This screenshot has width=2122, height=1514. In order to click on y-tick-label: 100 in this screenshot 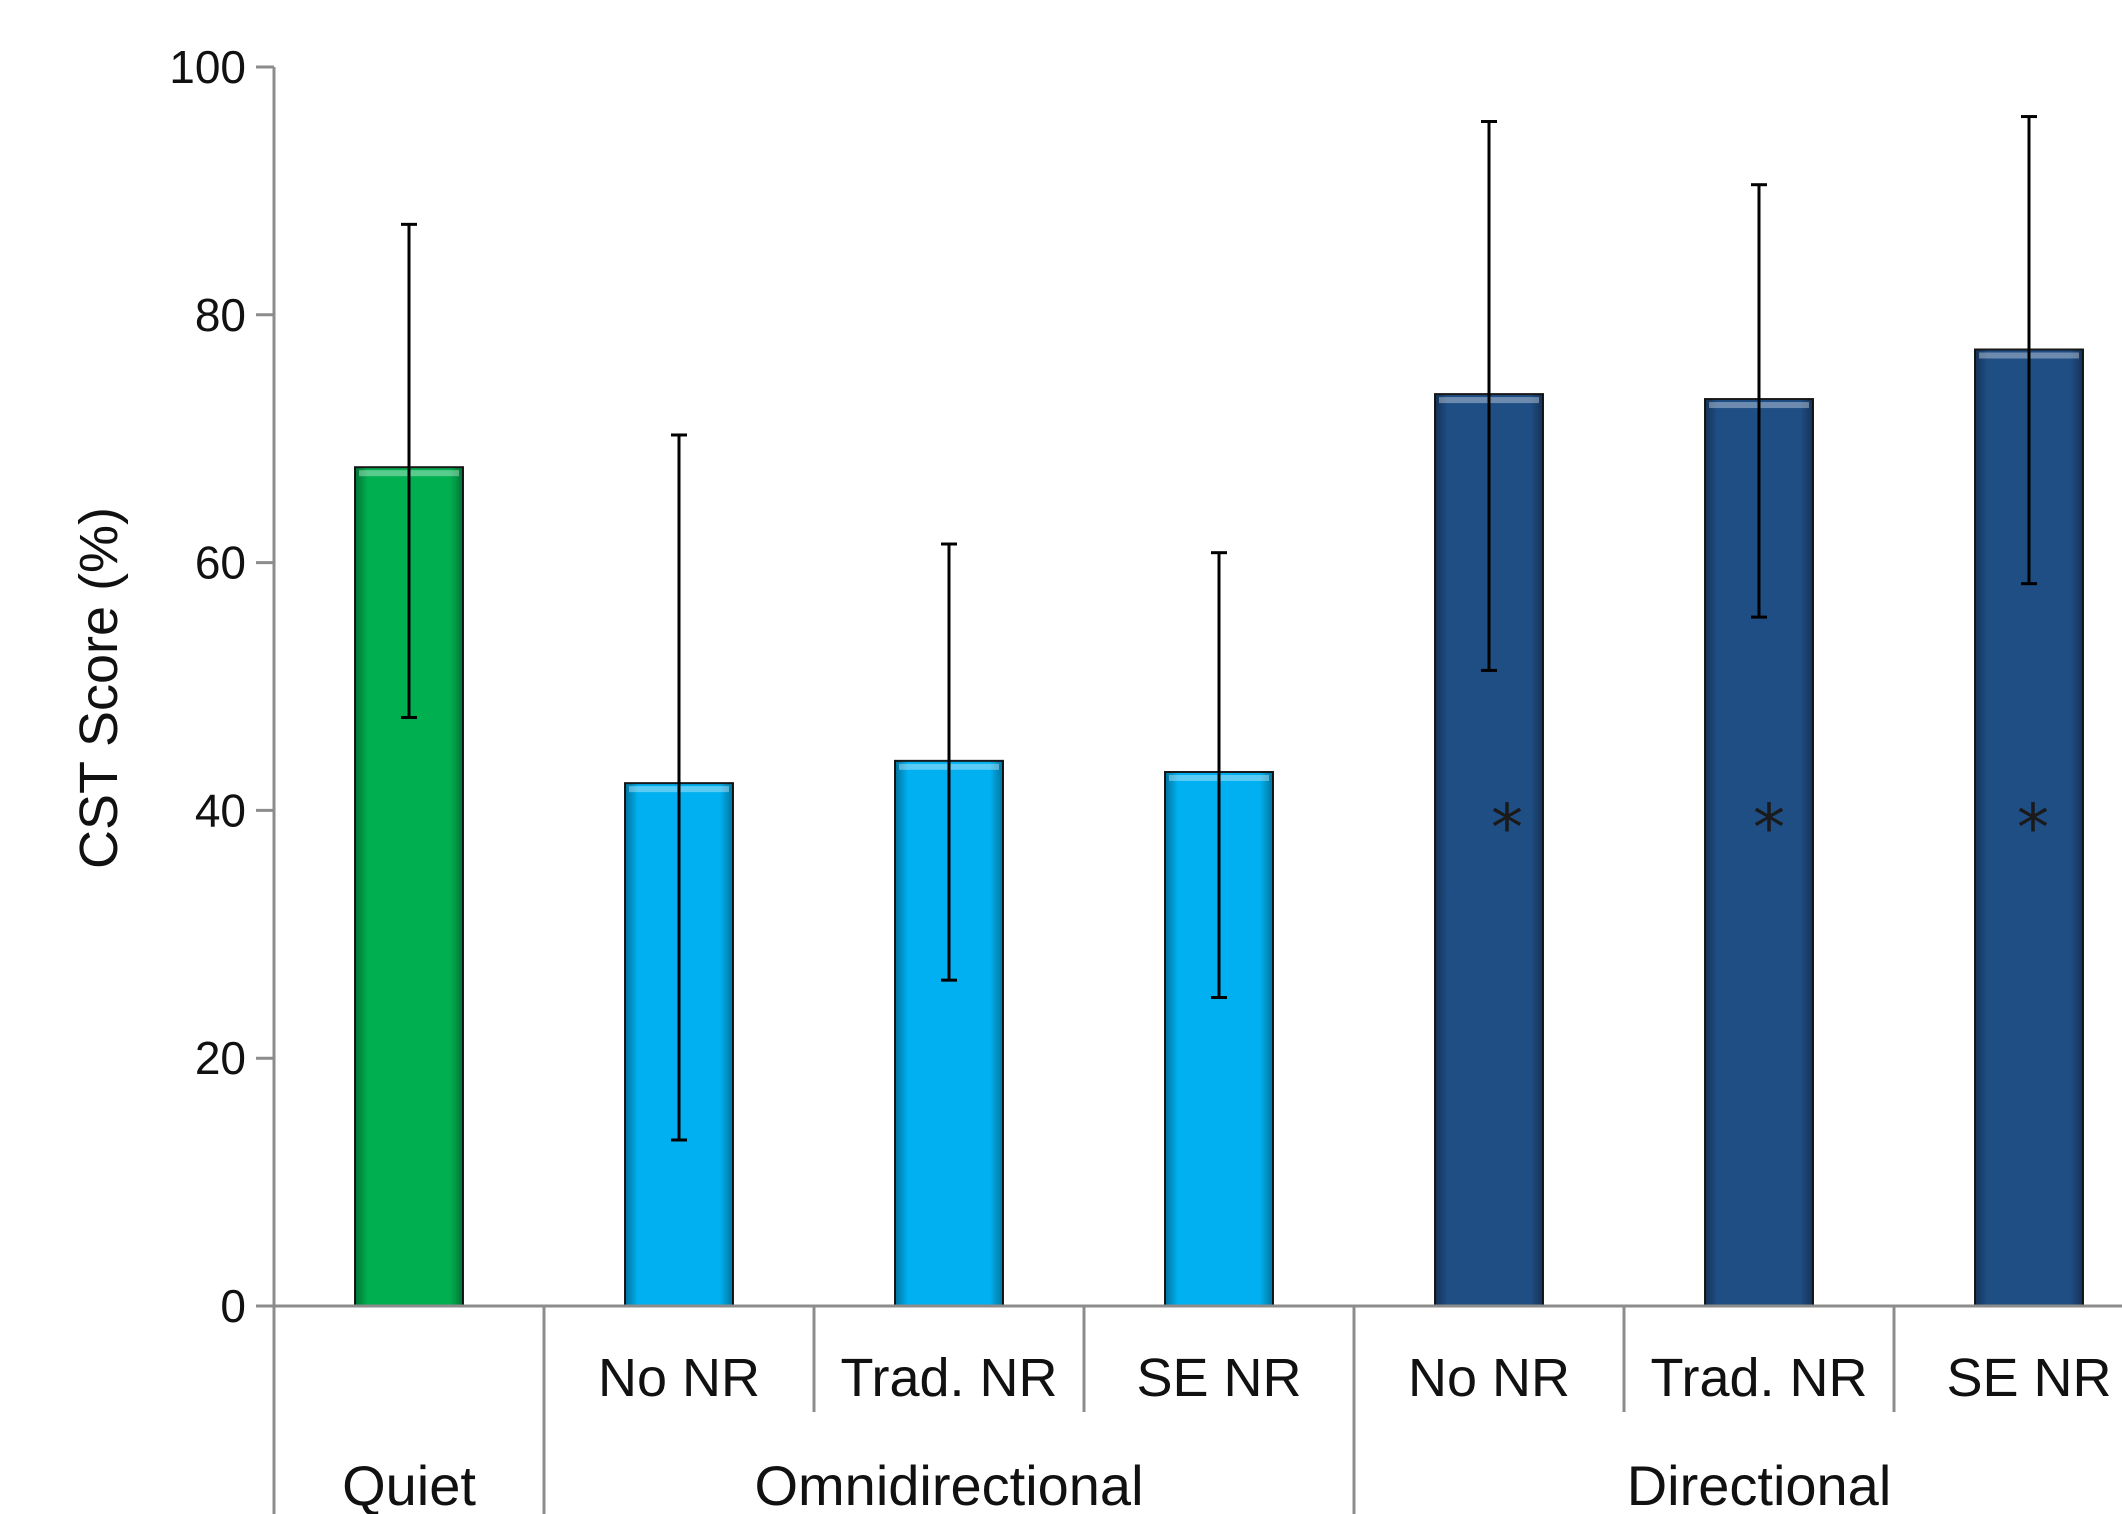, I will do `click(207, 67)`.